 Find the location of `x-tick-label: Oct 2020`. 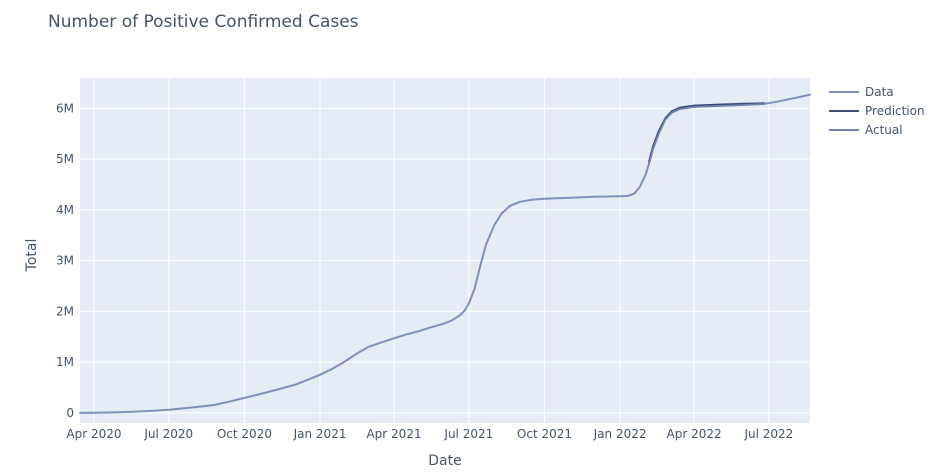

x-tick-label: Oct 2020 is located at coordinates (244, 434).